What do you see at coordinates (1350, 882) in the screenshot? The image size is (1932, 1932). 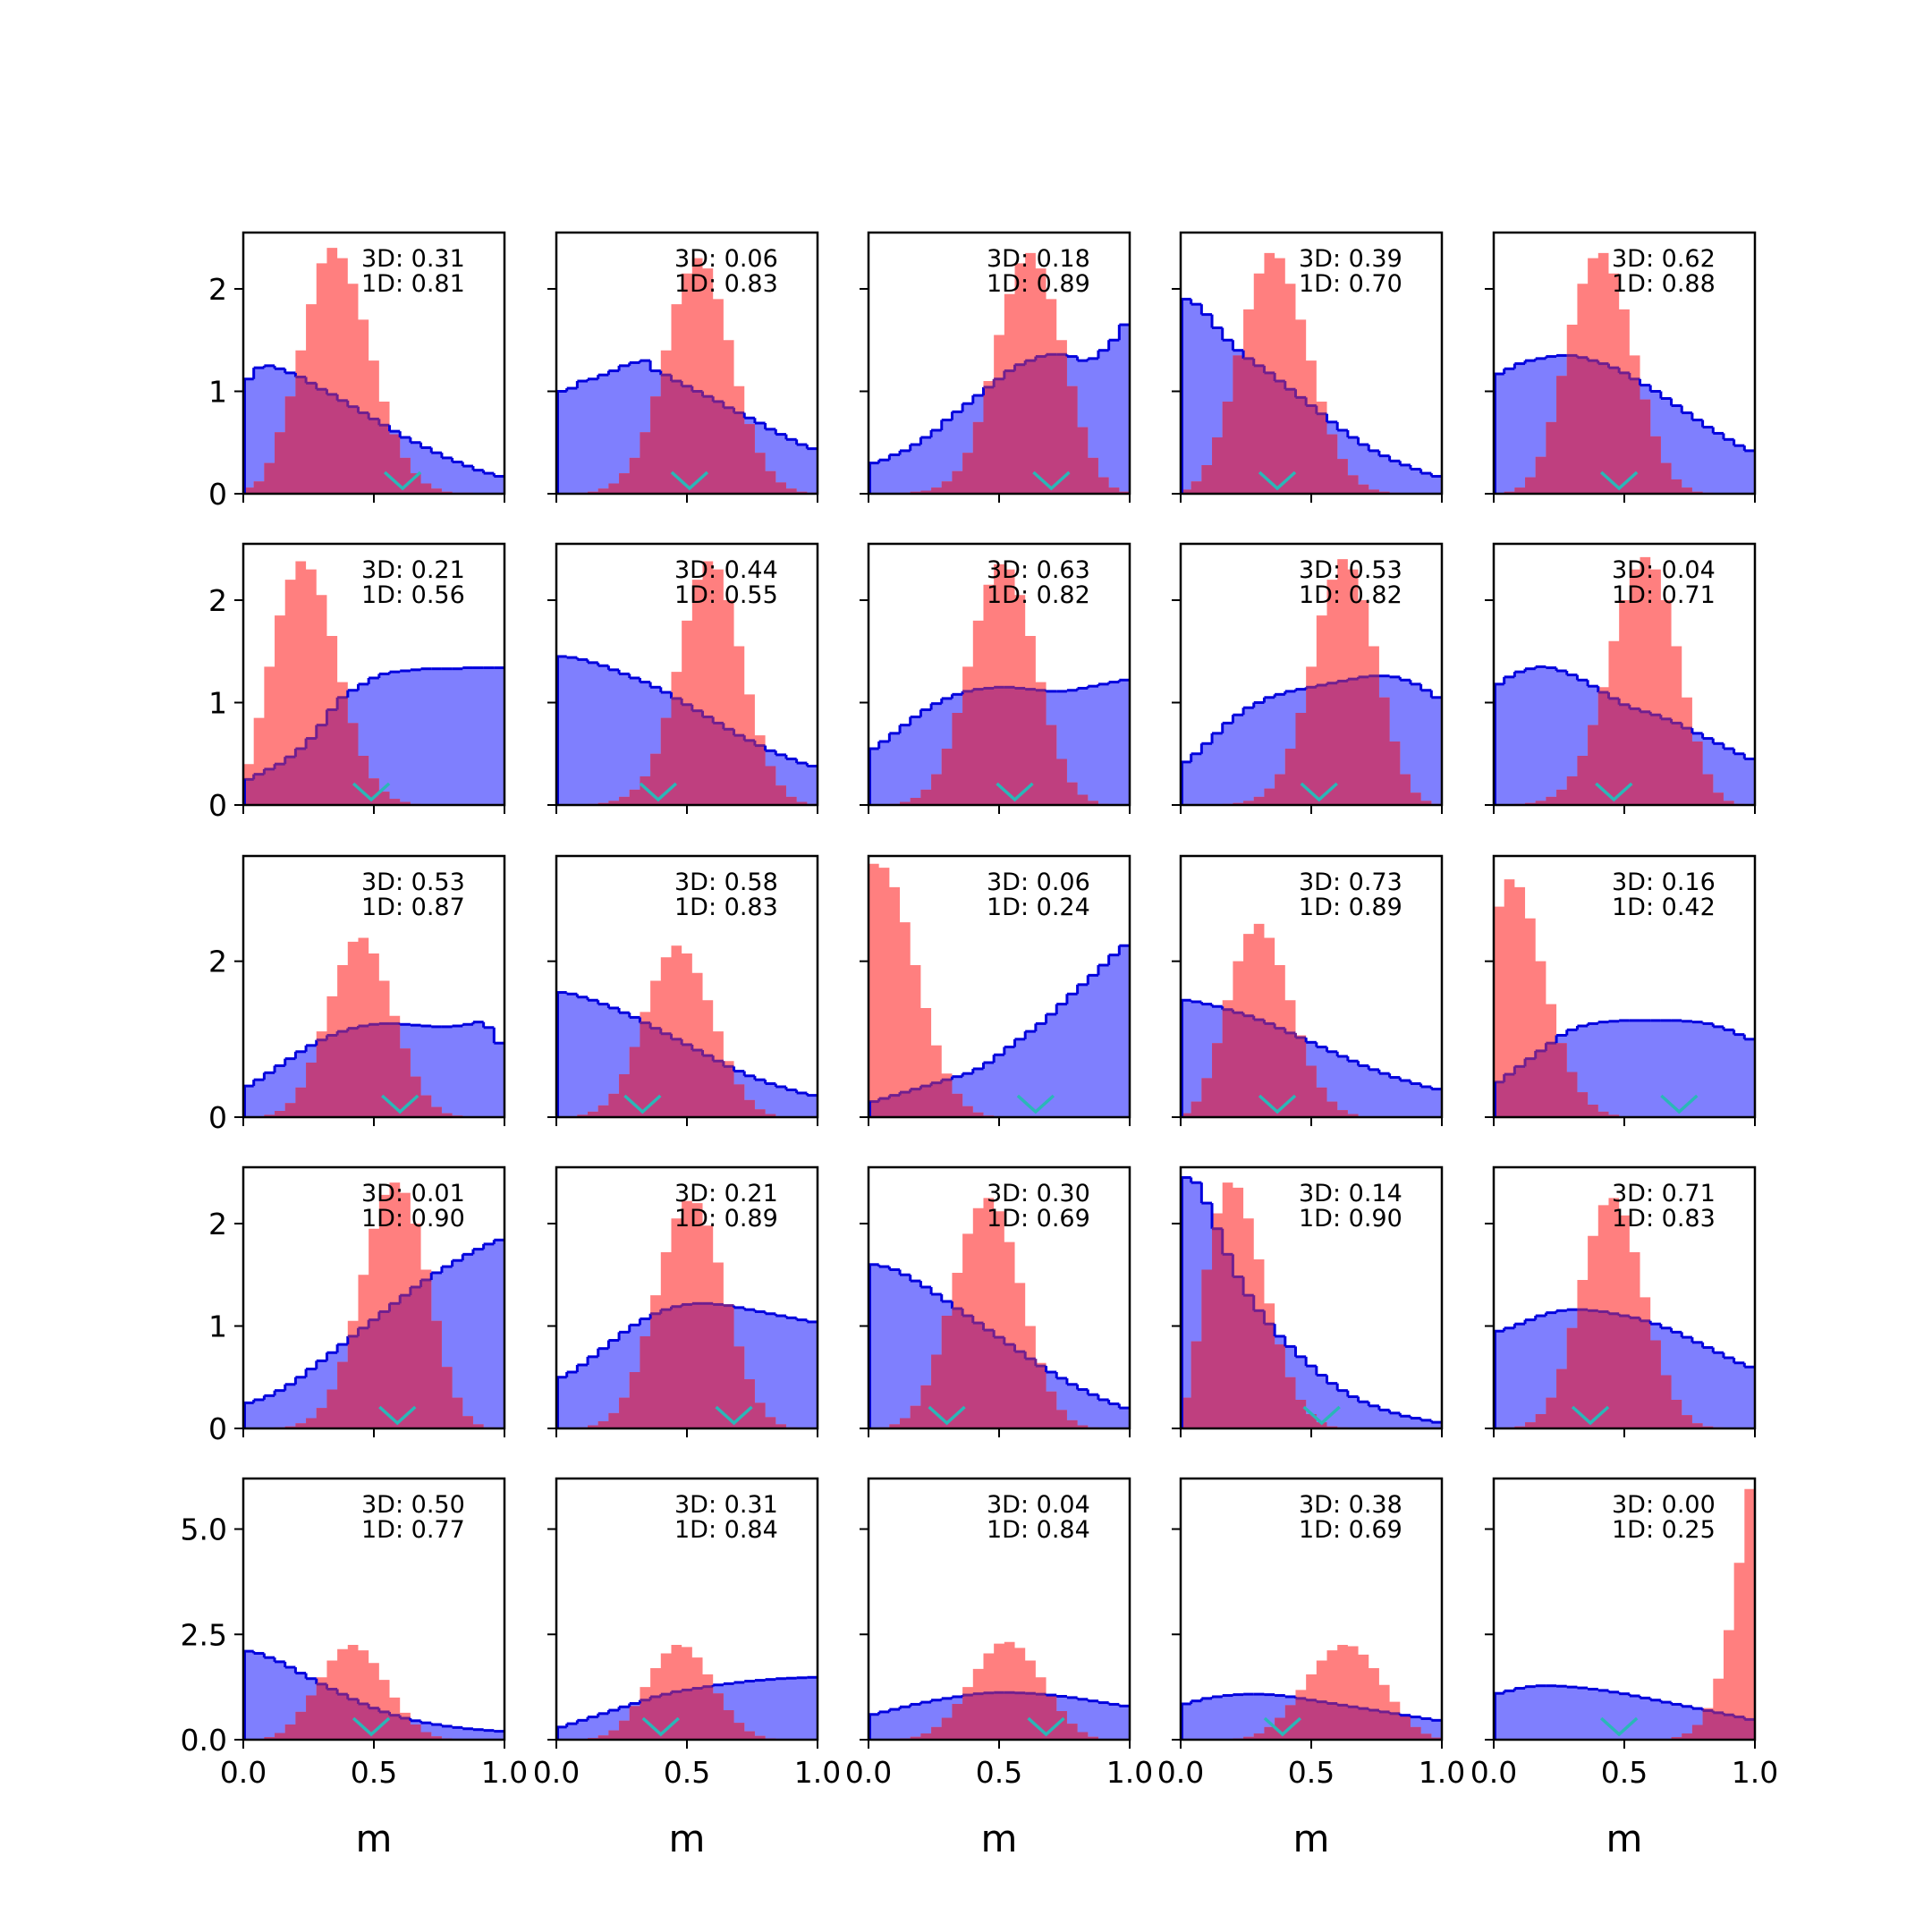 I see `annotation-3d: 3D: 0.73` at bounding box center [1350, 882].